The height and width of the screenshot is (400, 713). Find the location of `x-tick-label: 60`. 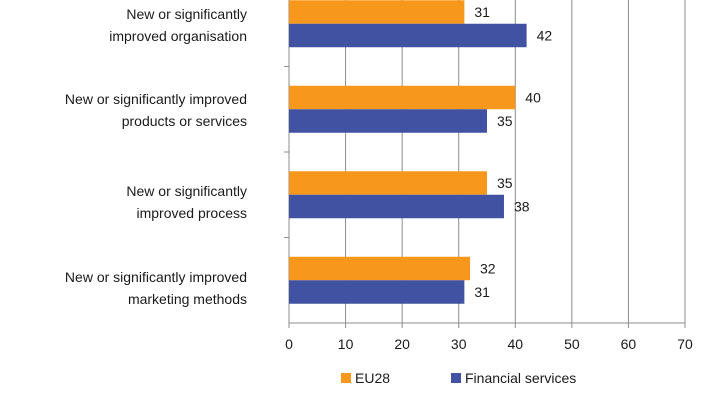

x-tick-label: 60 is located at coordinates (629, 344).